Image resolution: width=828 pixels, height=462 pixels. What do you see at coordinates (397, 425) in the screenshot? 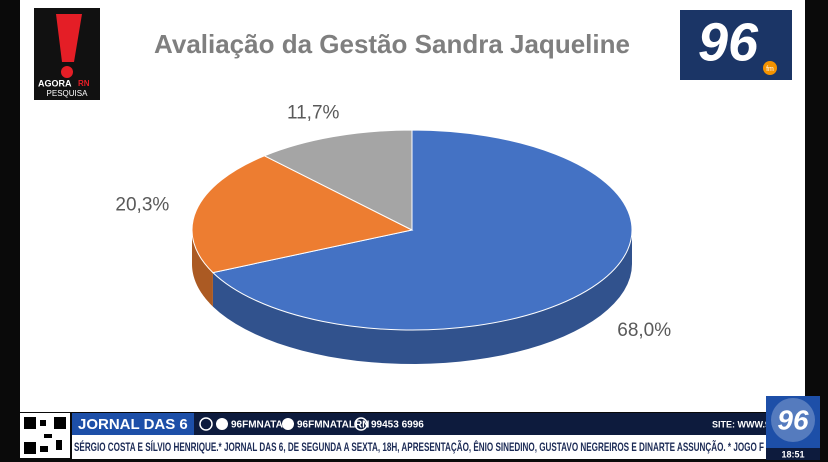
I see `whatsapp: 99453 6996` at bounding box center [397, 425].